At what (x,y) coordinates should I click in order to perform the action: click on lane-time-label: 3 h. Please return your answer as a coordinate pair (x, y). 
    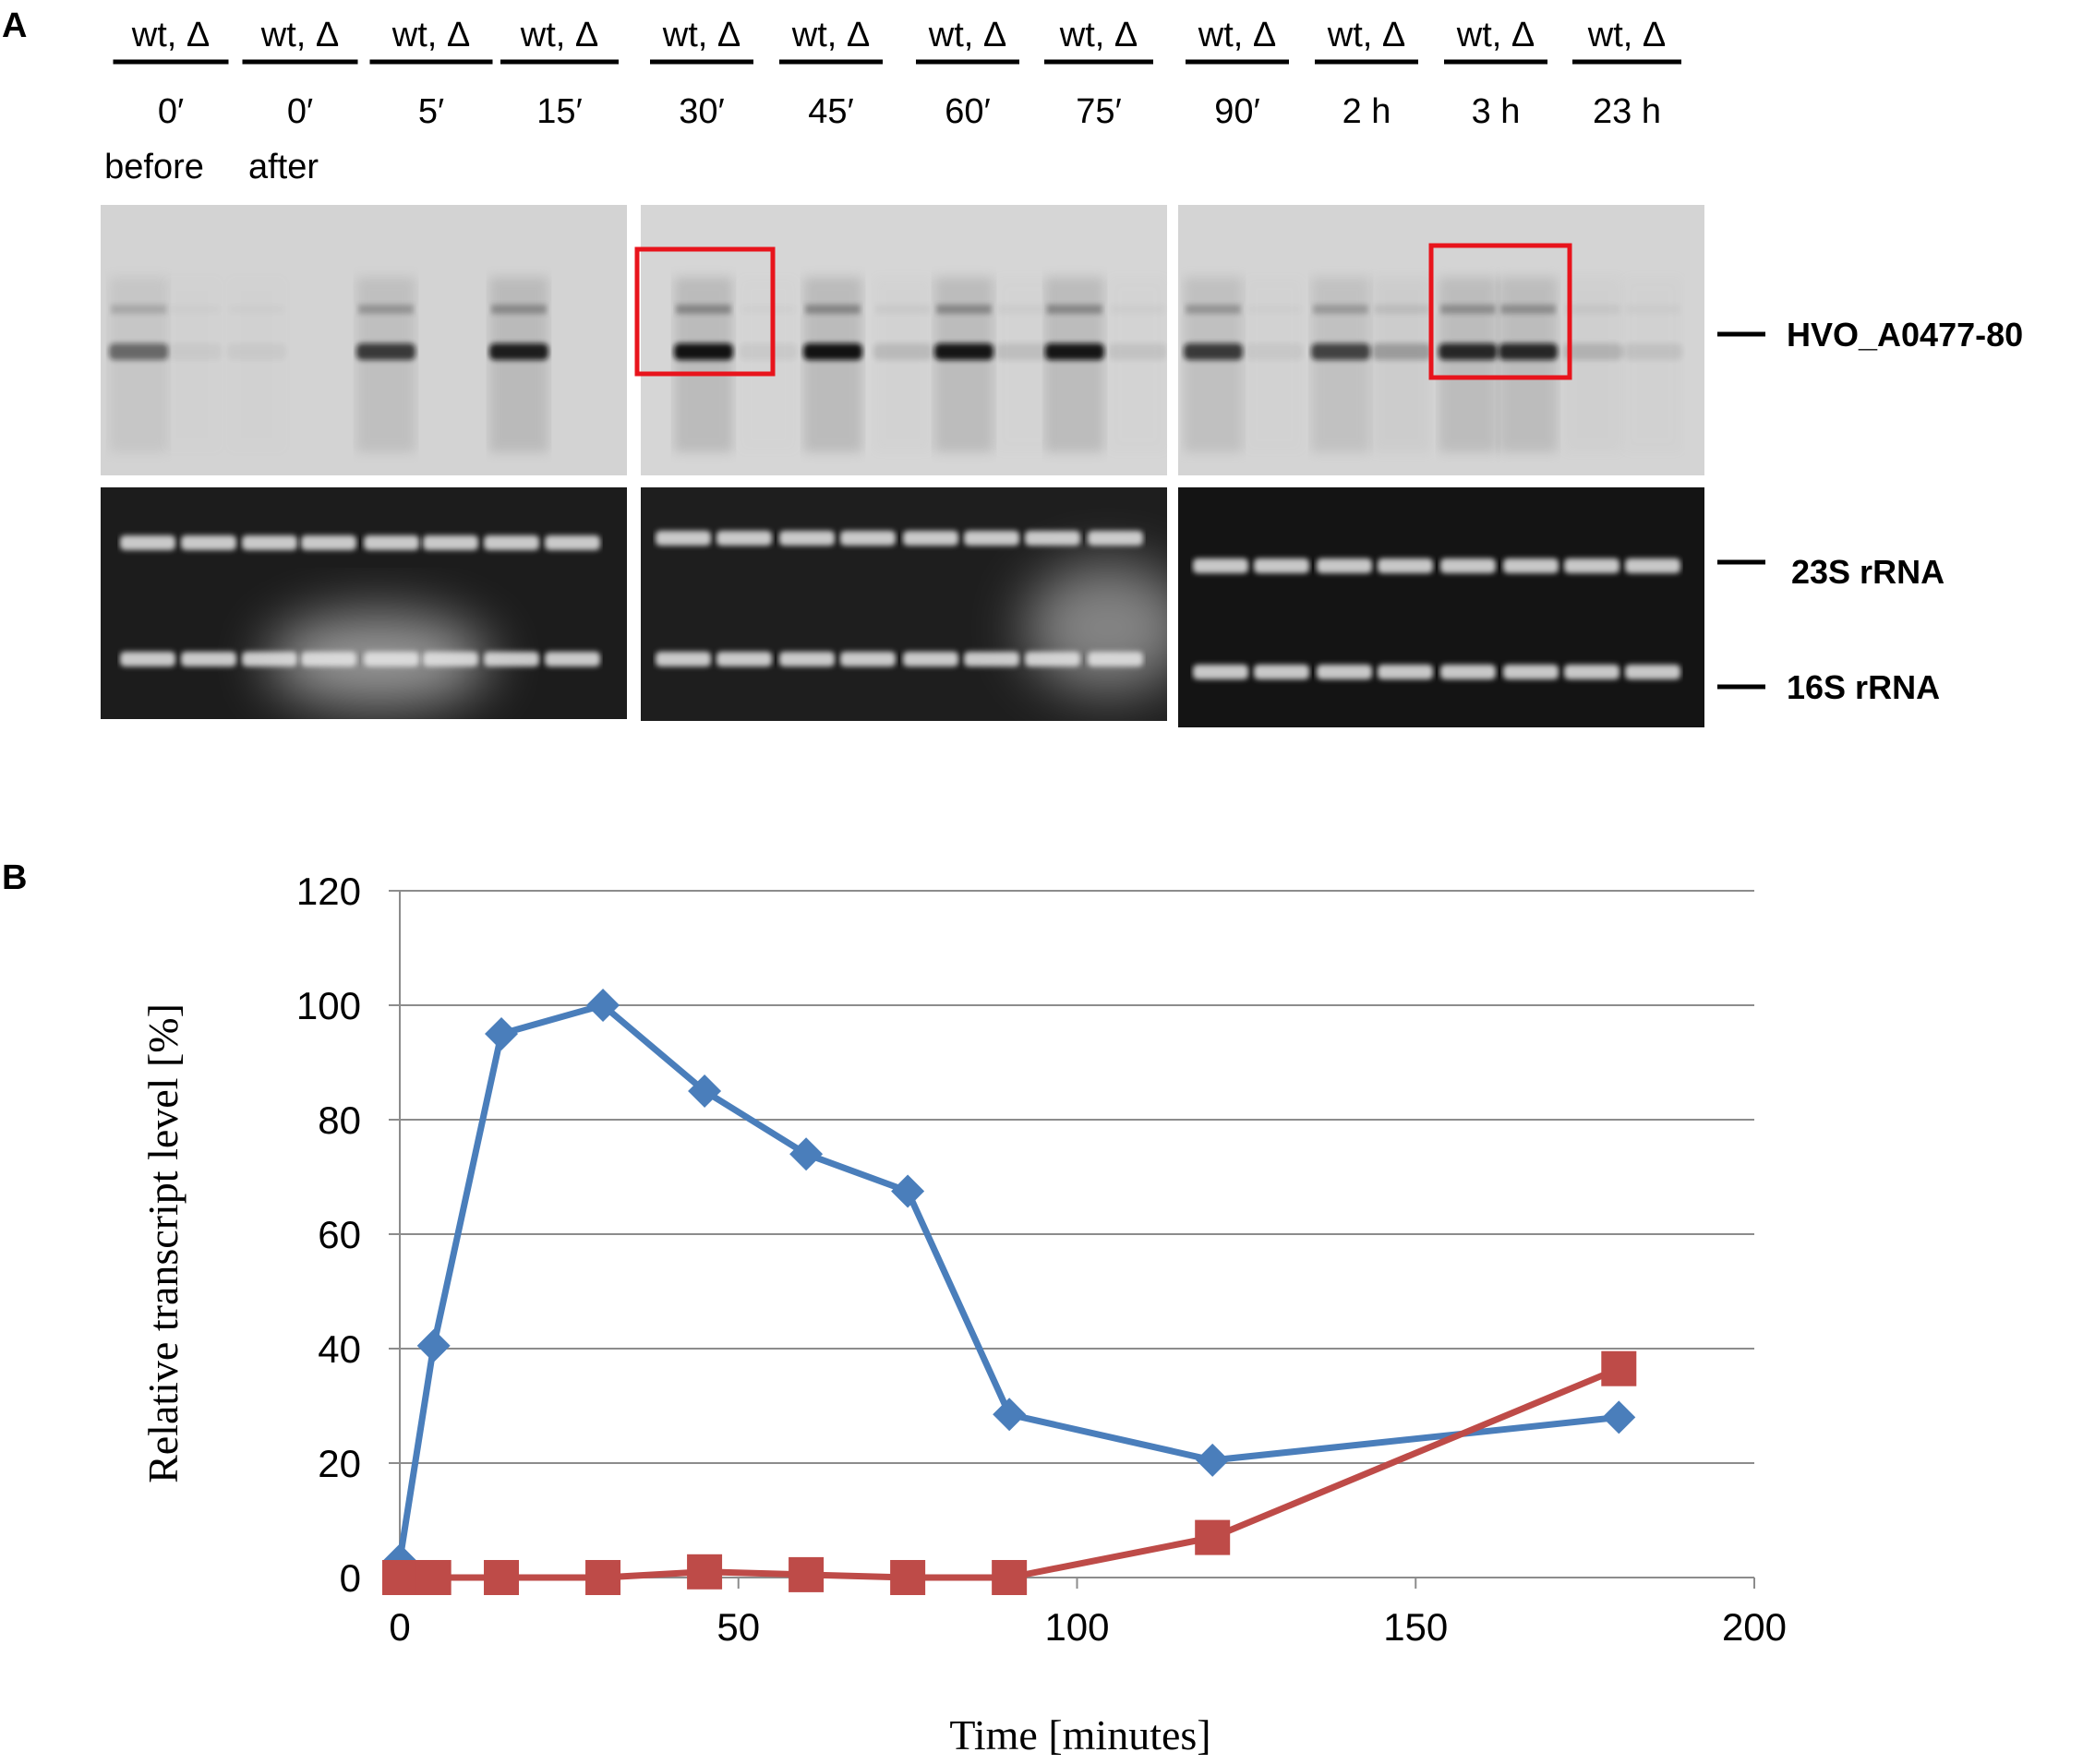
    Looking at the image, I should click on (1496, 111).